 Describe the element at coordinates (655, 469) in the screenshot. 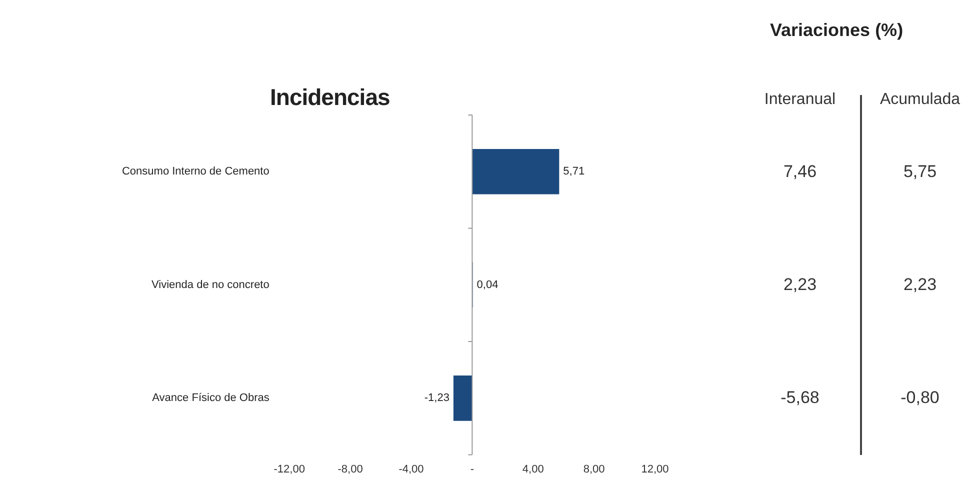

I see `x-tick-label: 12,00` at that location.